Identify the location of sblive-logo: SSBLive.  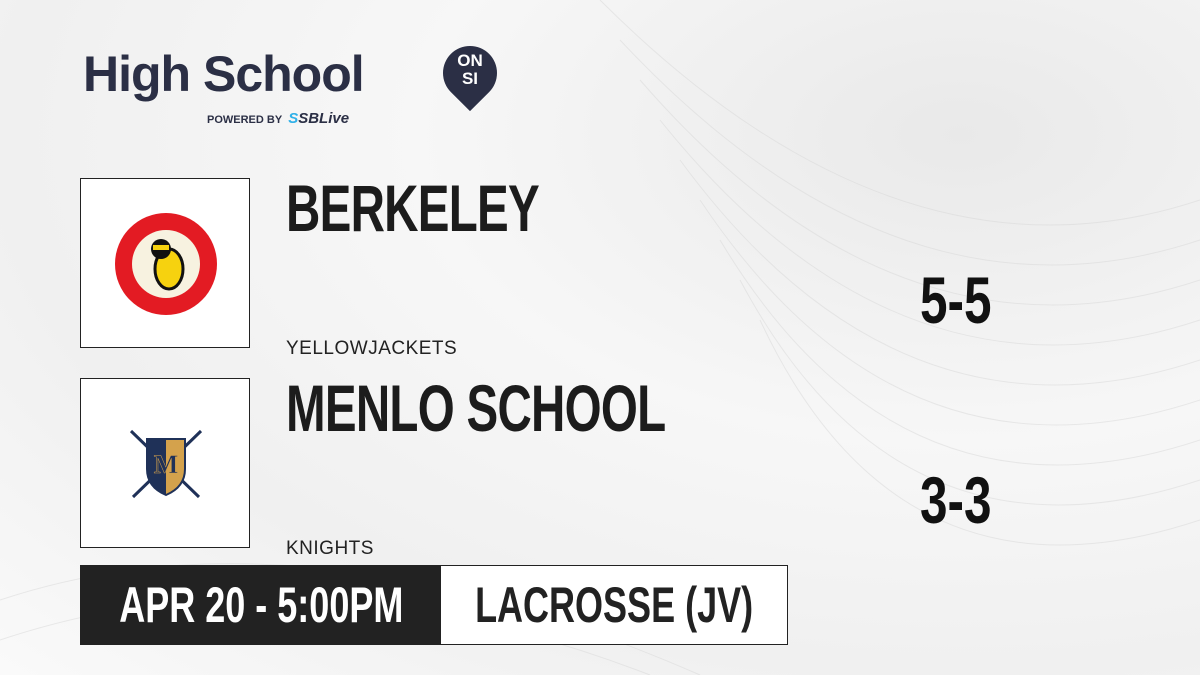
(319, 118).